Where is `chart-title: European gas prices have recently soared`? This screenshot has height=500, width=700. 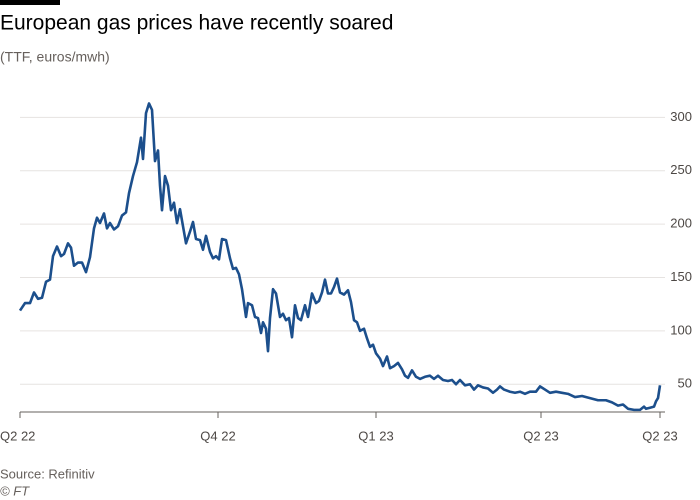 chart-title: European gas prices have recently soared is located at coordinates (196, 23).